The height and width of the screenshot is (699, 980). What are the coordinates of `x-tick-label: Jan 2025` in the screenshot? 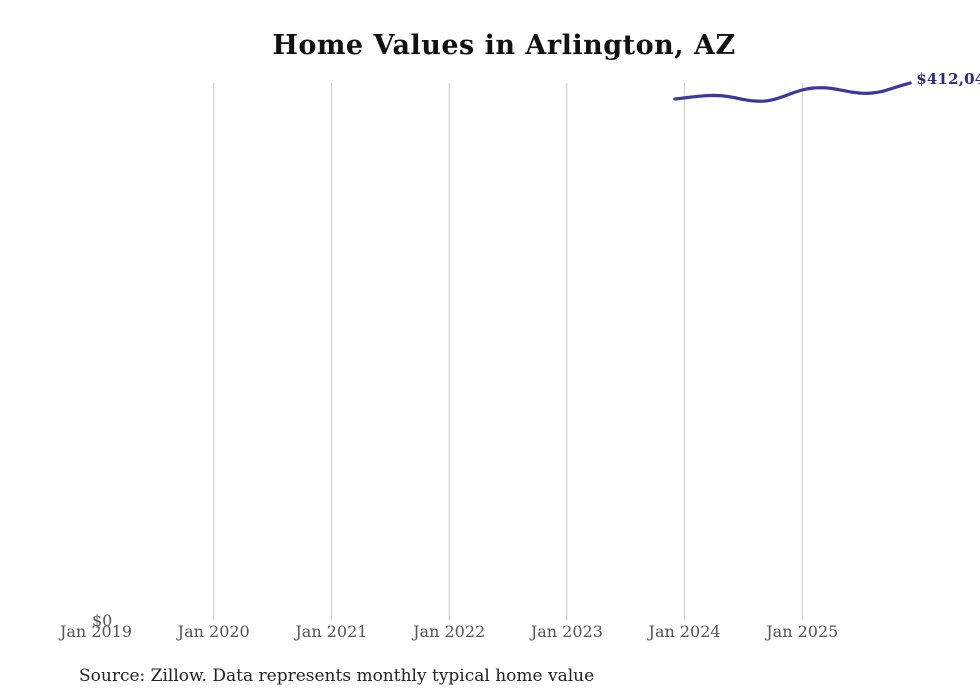 It's located at (802, 631).